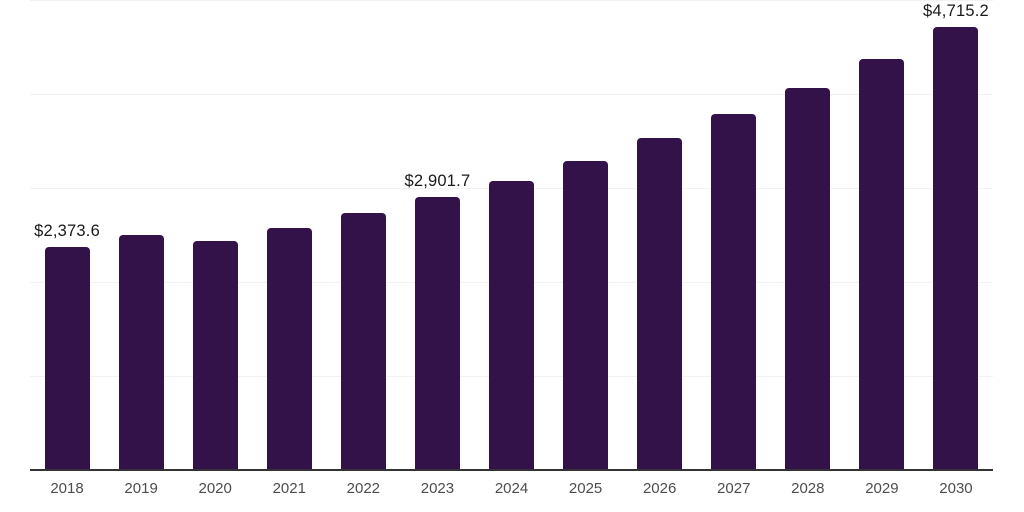 Image resolution: width=1024 pixels, height=512 pixels. I want to click on x-tick-label-2027: 2027, so click(734, 488).